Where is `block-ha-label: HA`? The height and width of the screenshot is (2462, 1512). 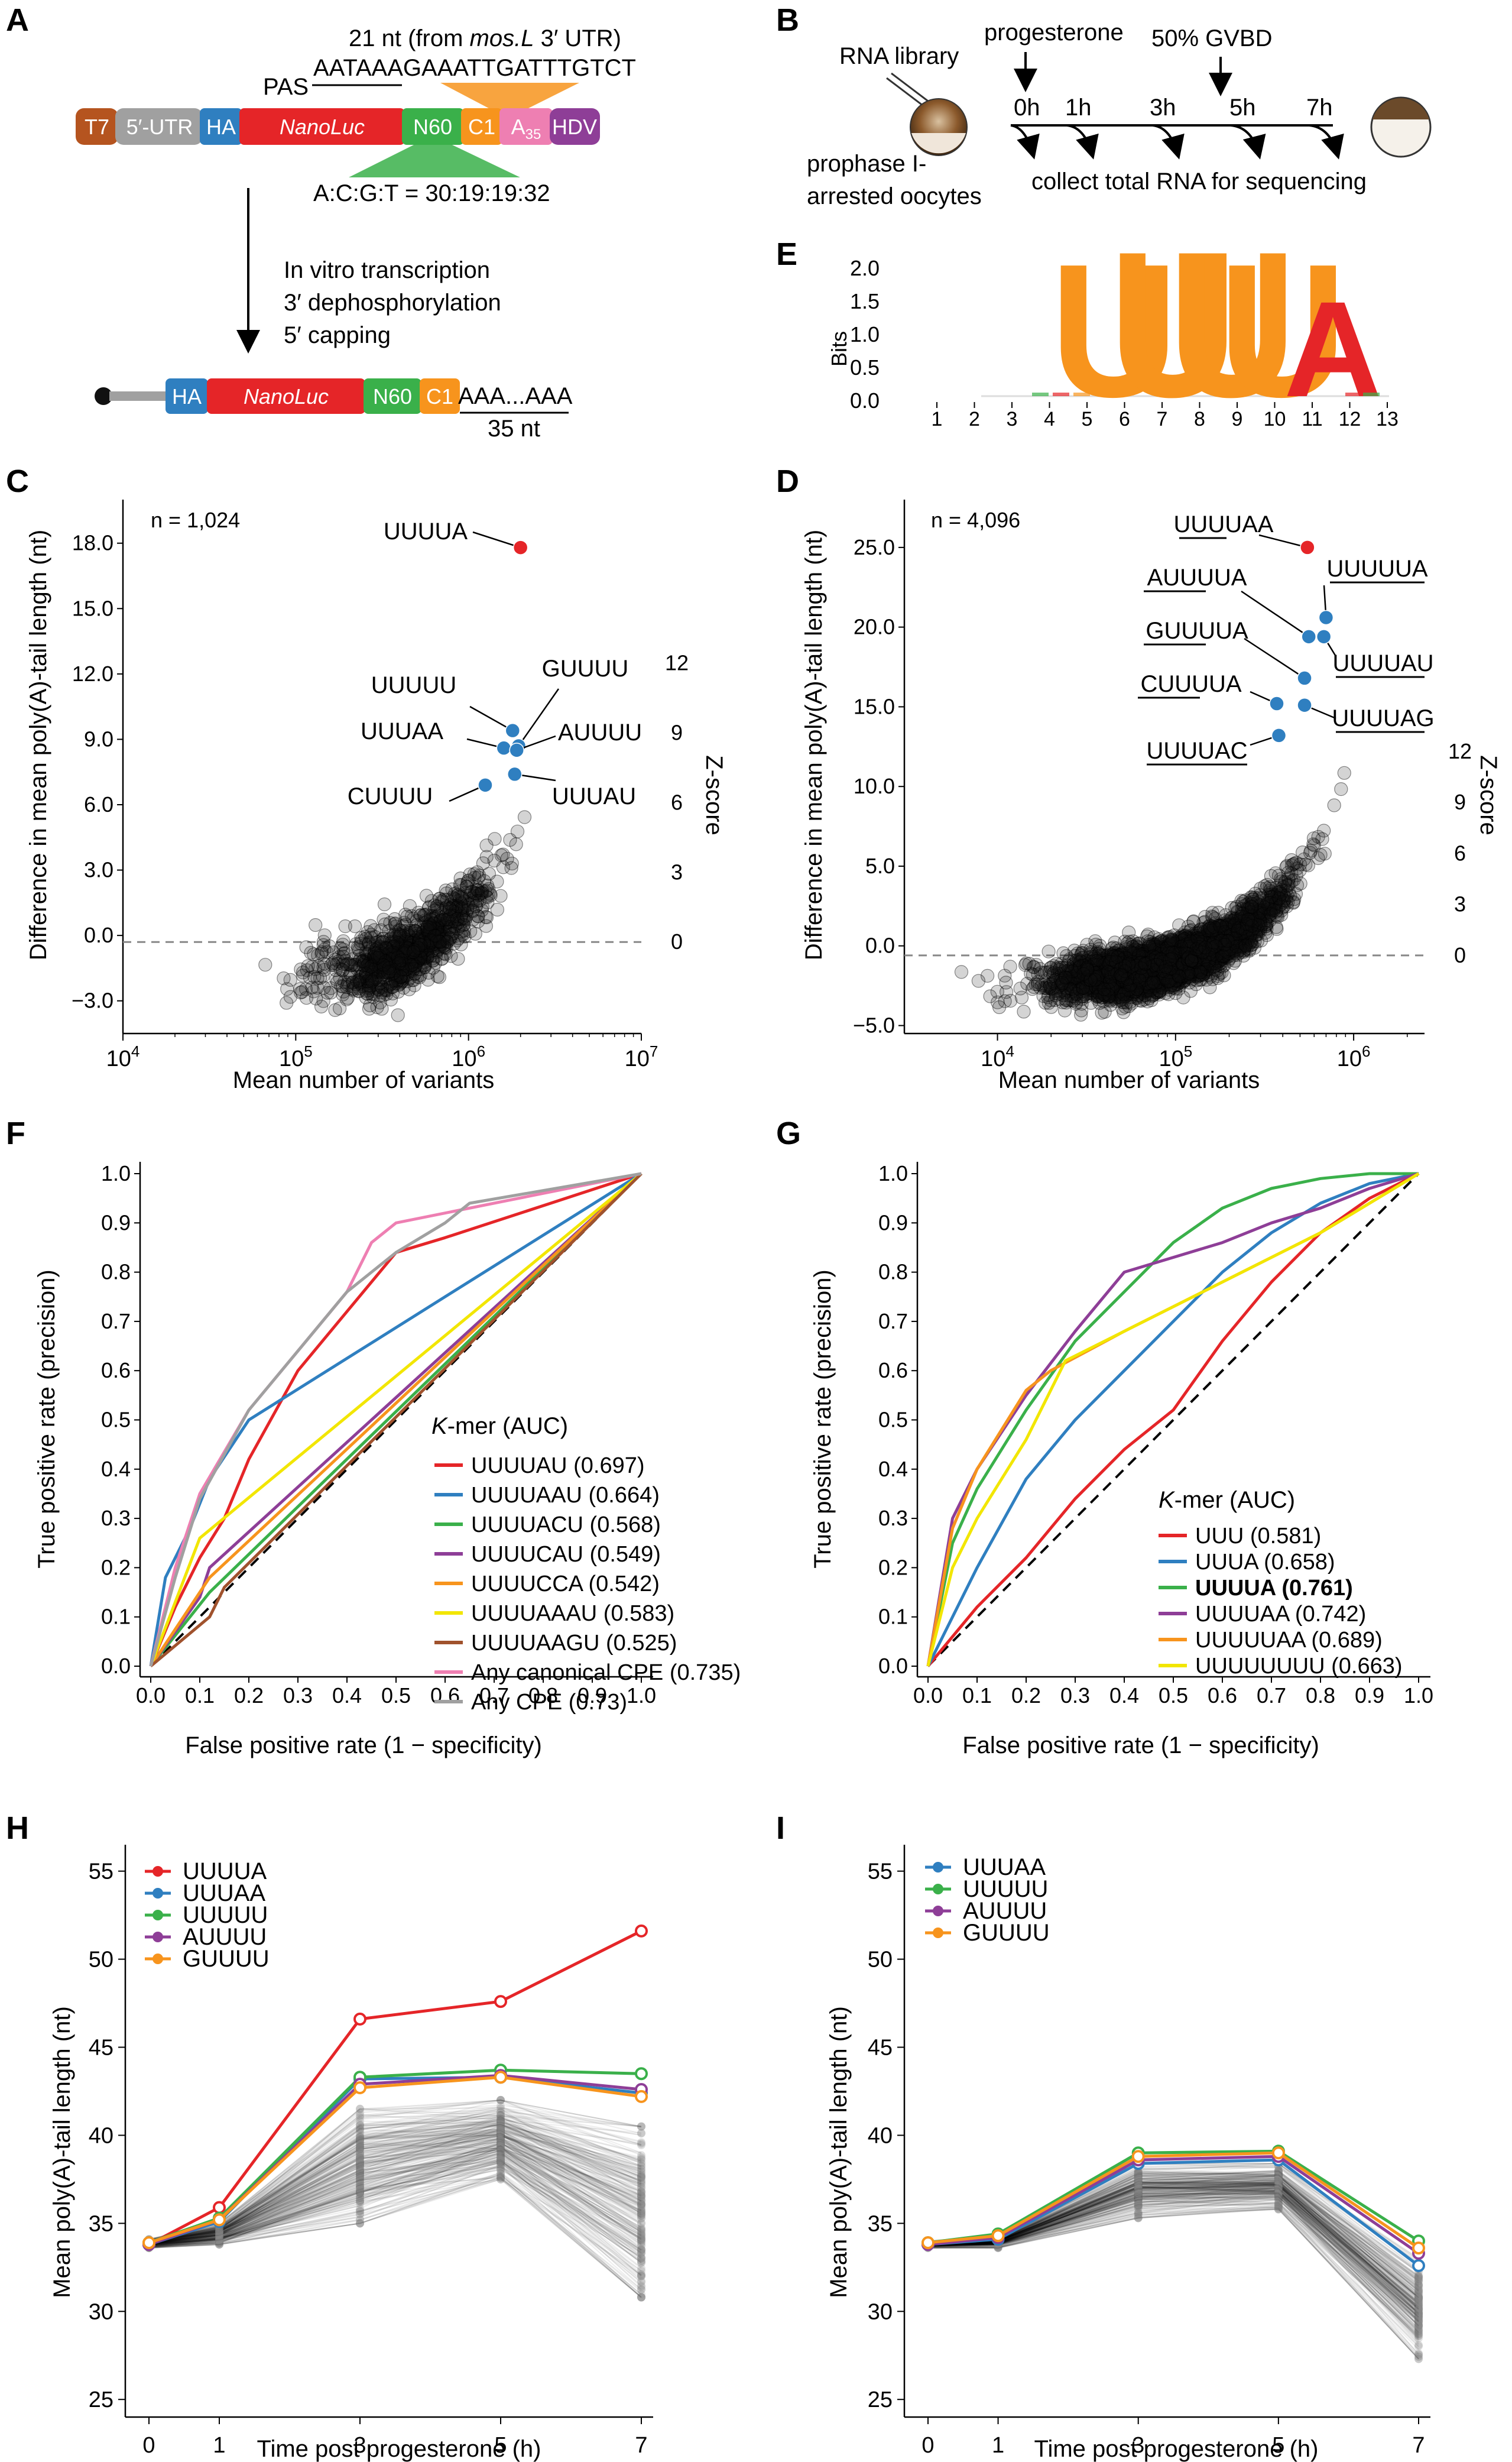
block-ha-label: HA is located at coordinates (221, 127).